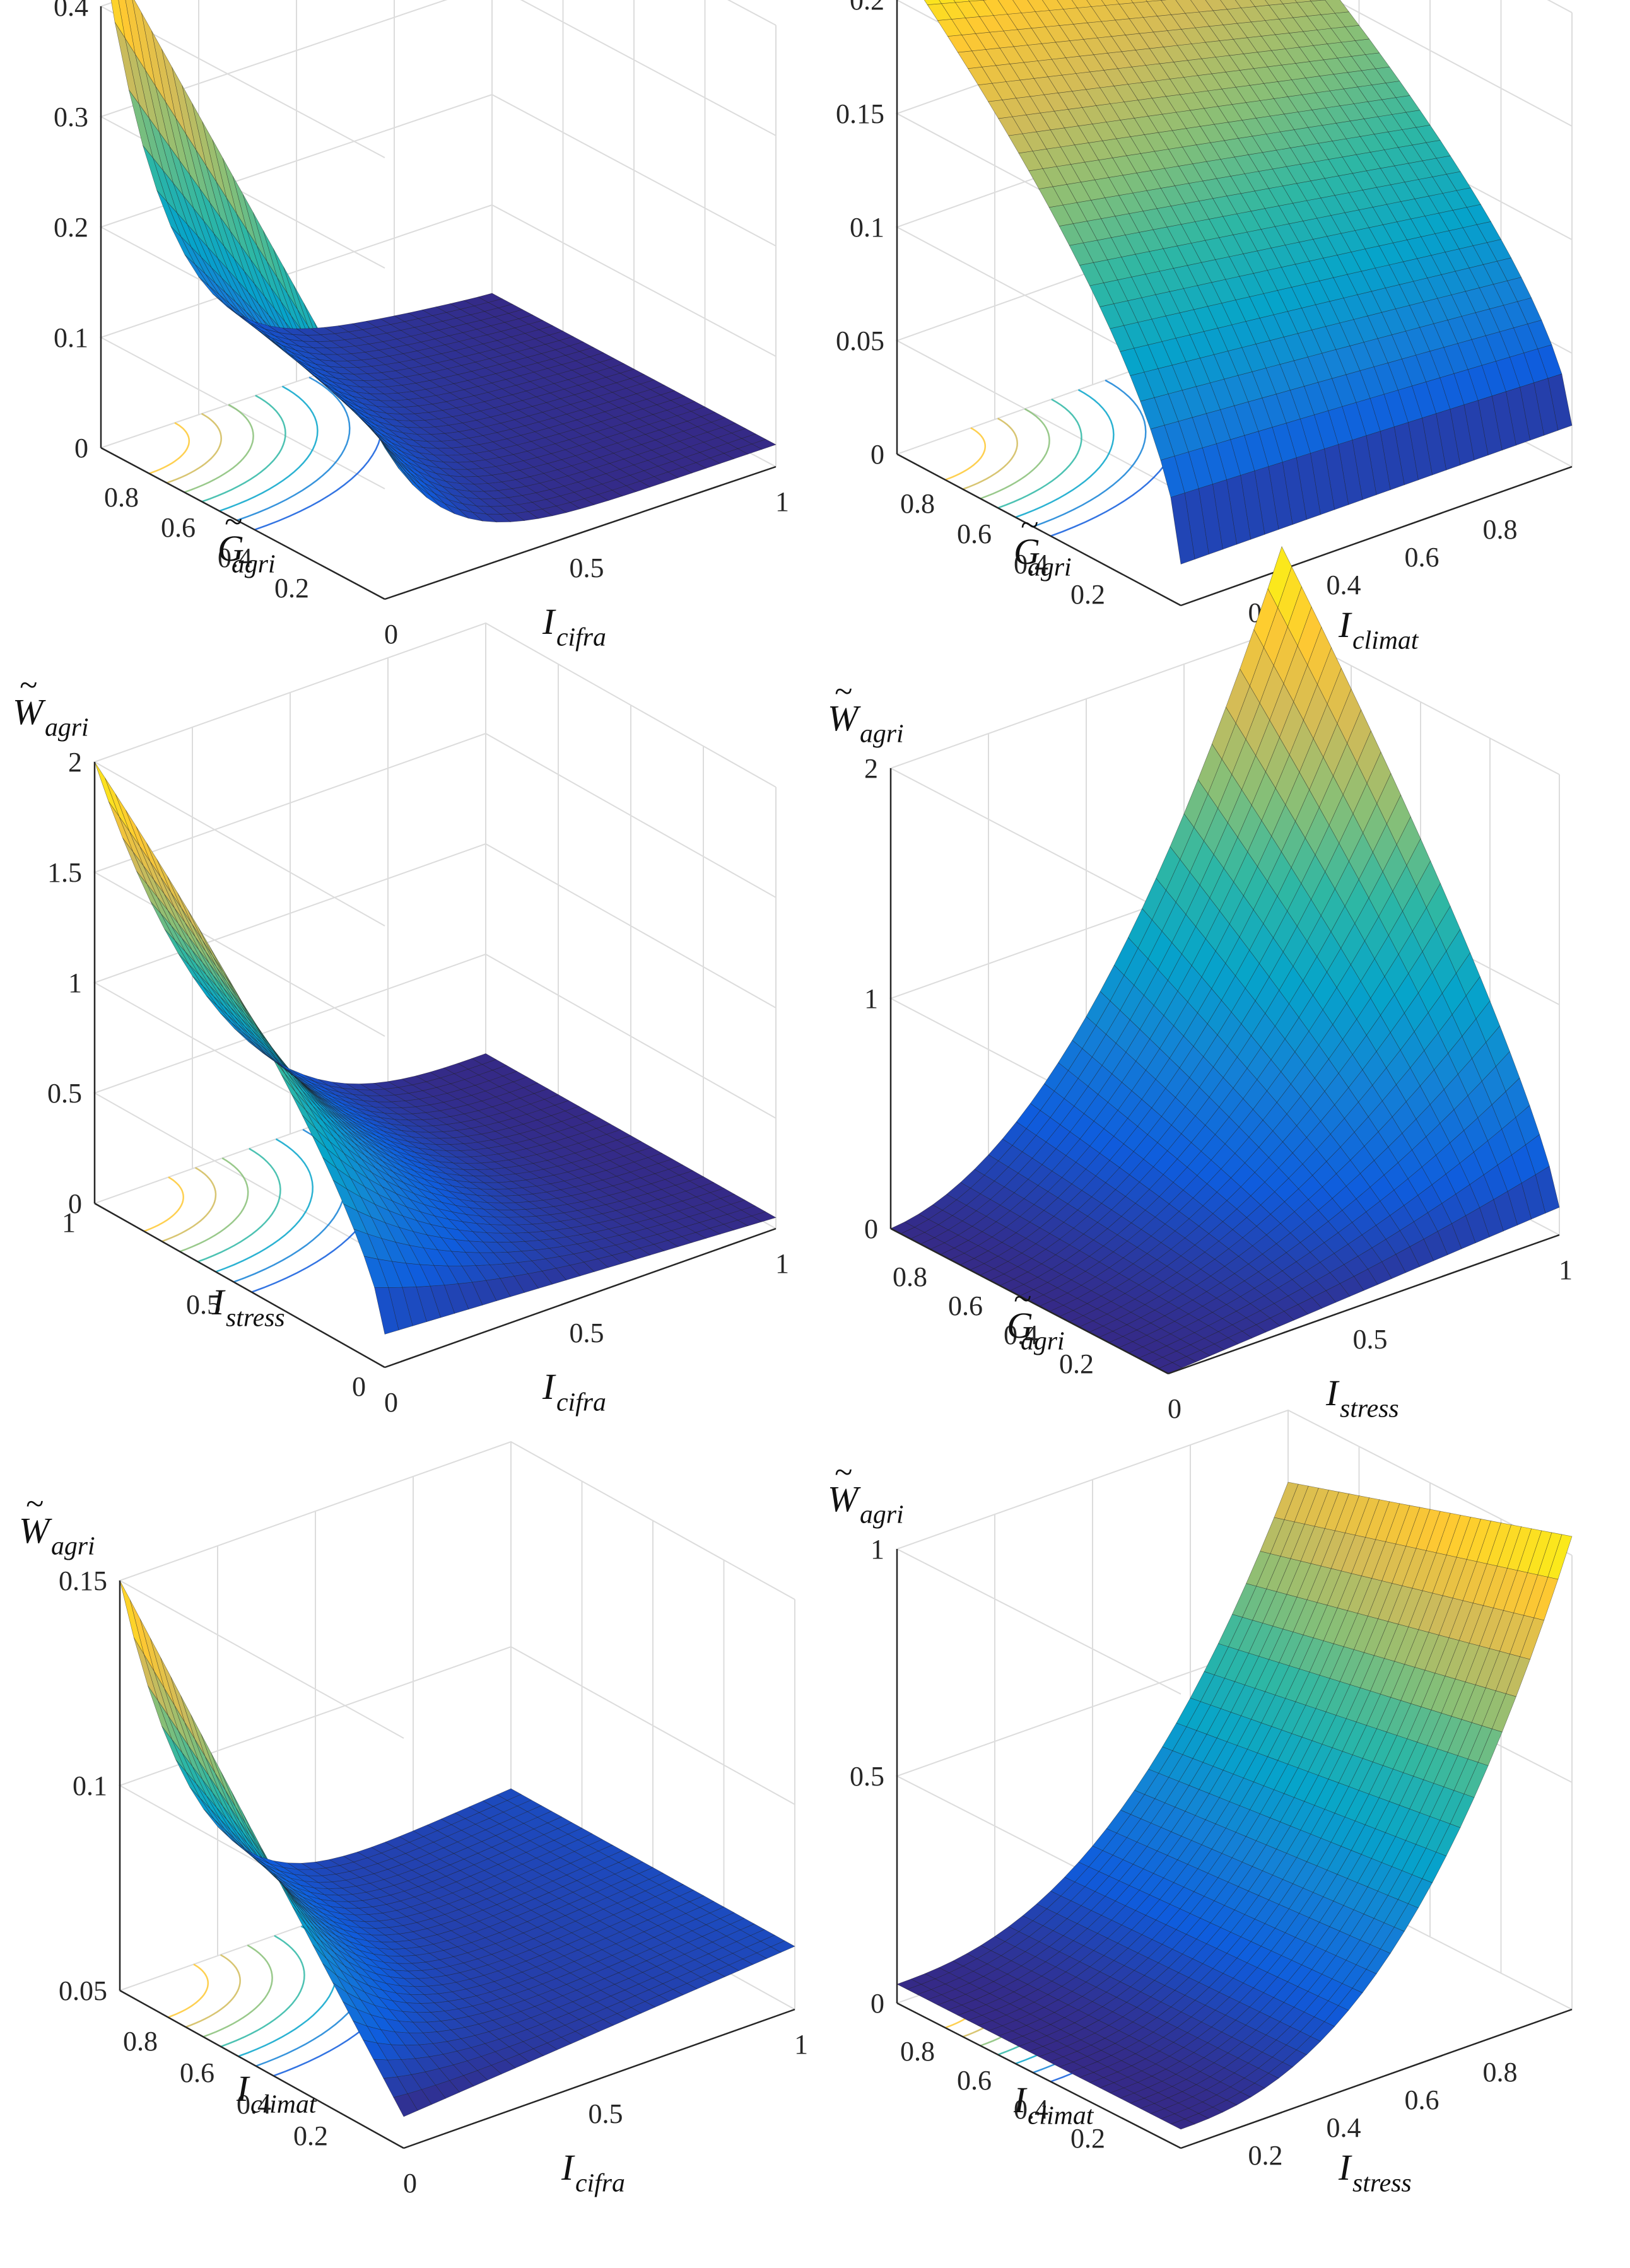 The height and width of the screenshot is (2268, 1630). What do you see at coordinates (64, 872) in the screenshot?
I see `z-tick-label: 1.5` at bounding box center [64, 872].